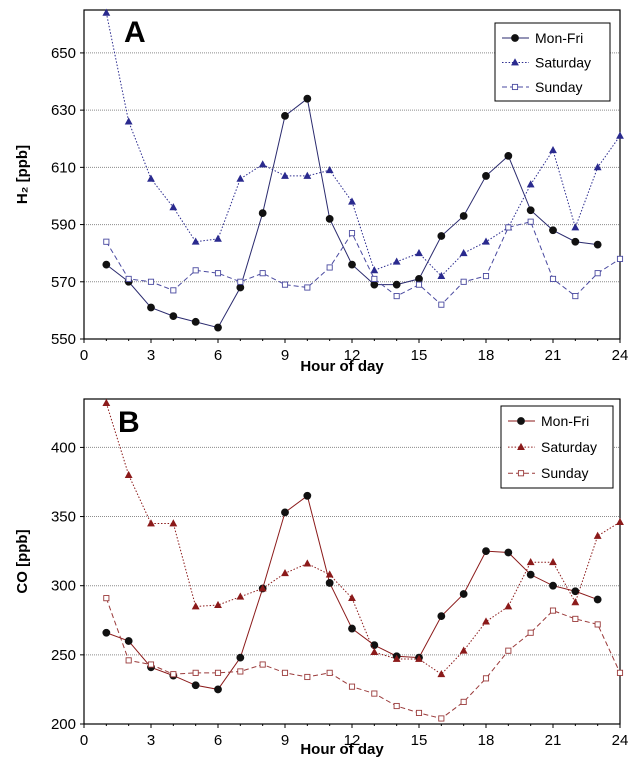  I want to click on panel-b-x-tick-label-9: 9, so click(285, 740).